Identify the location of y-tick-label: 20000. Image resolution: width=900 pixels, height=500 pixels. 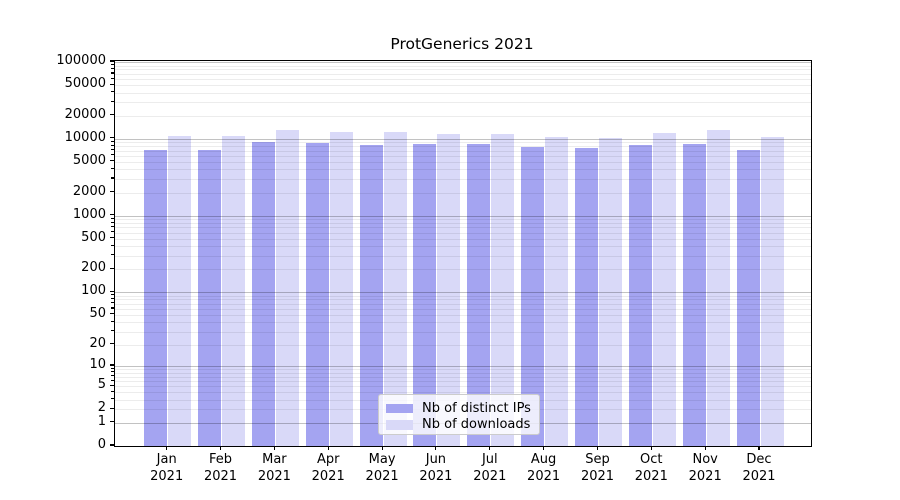
(85, 114).